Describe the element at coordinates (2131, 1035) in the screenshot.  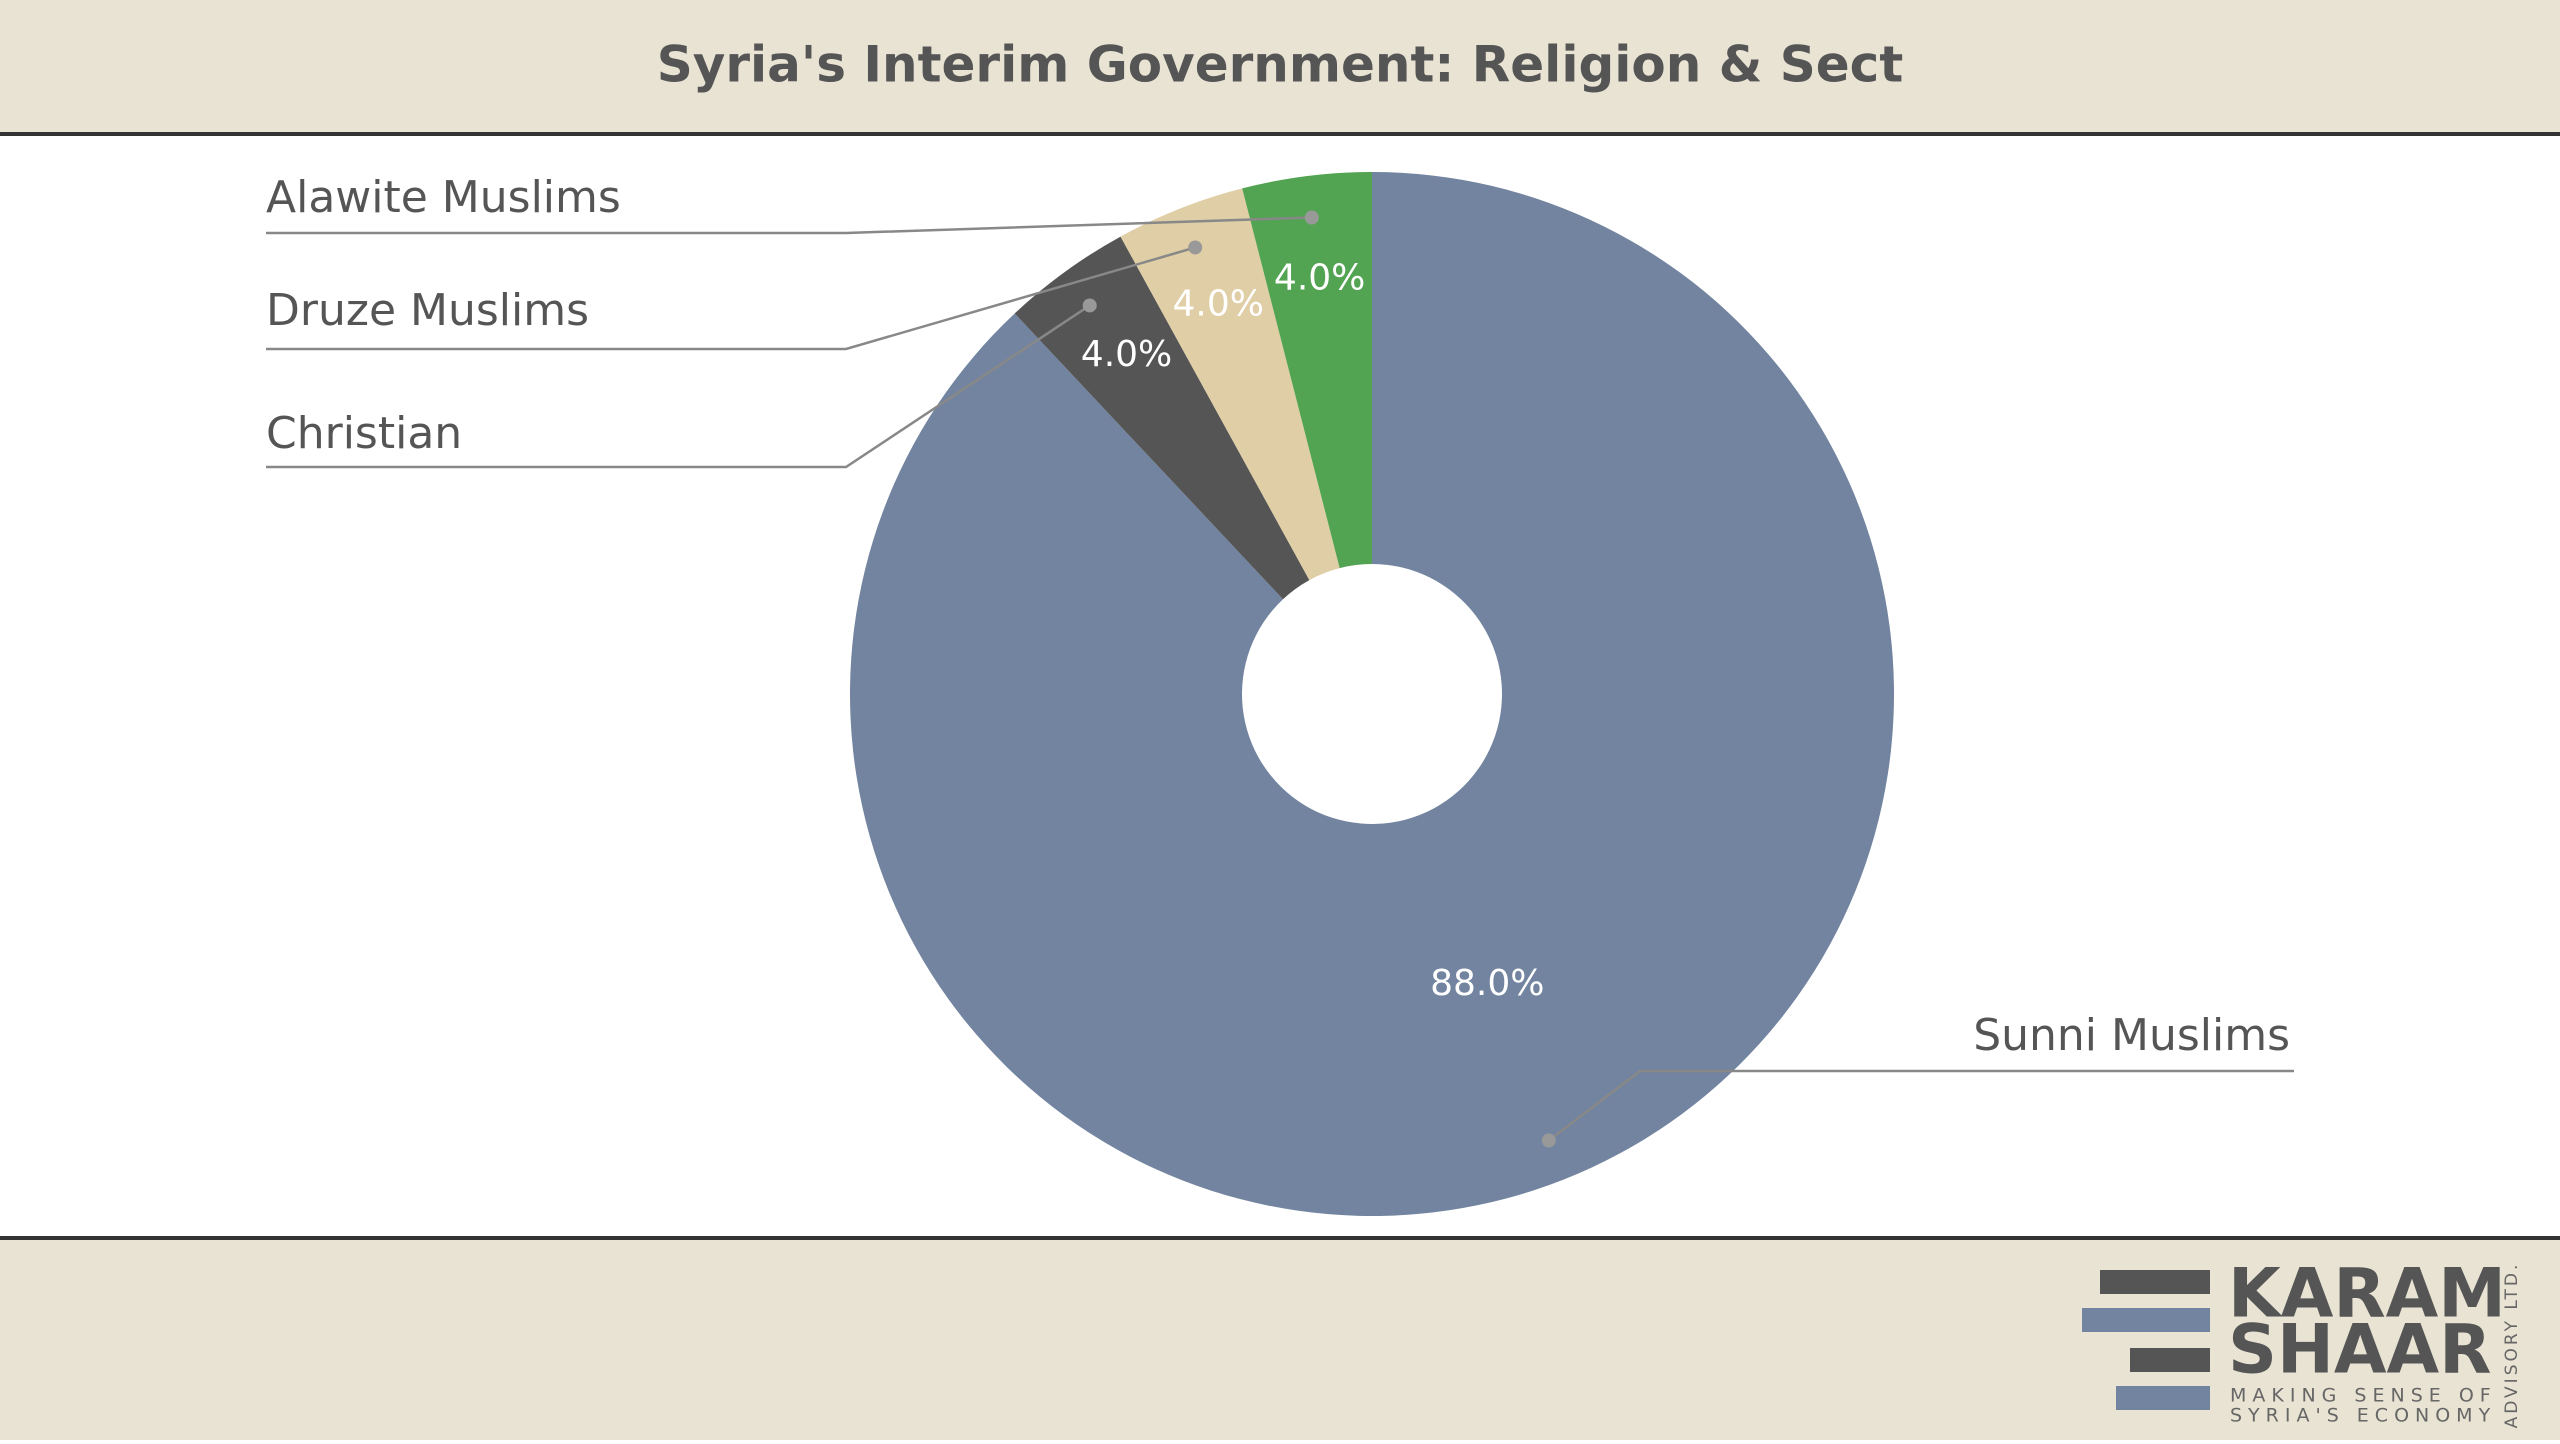
I see `category-label: Sunni Muslims` at that location.